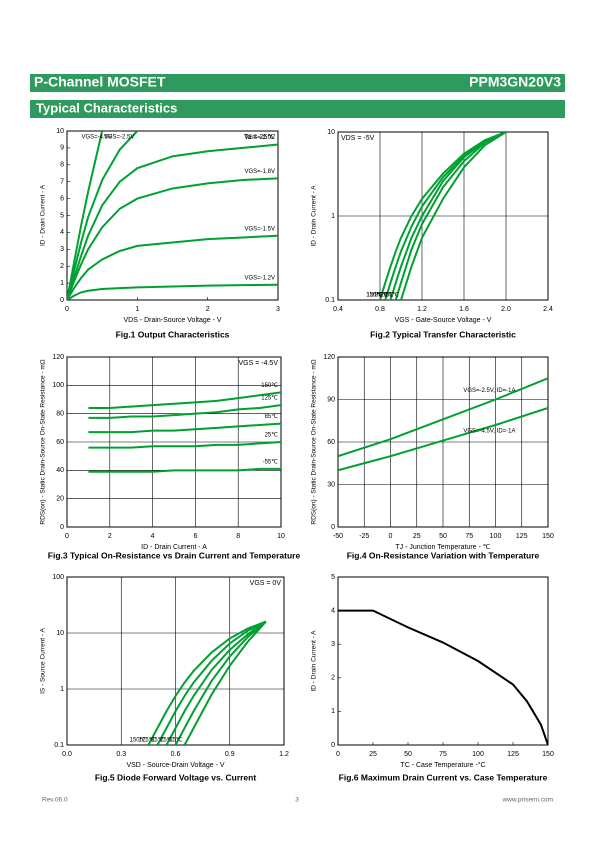  I want to click on series-label: VGS=-1.8V, so click(259, 172).